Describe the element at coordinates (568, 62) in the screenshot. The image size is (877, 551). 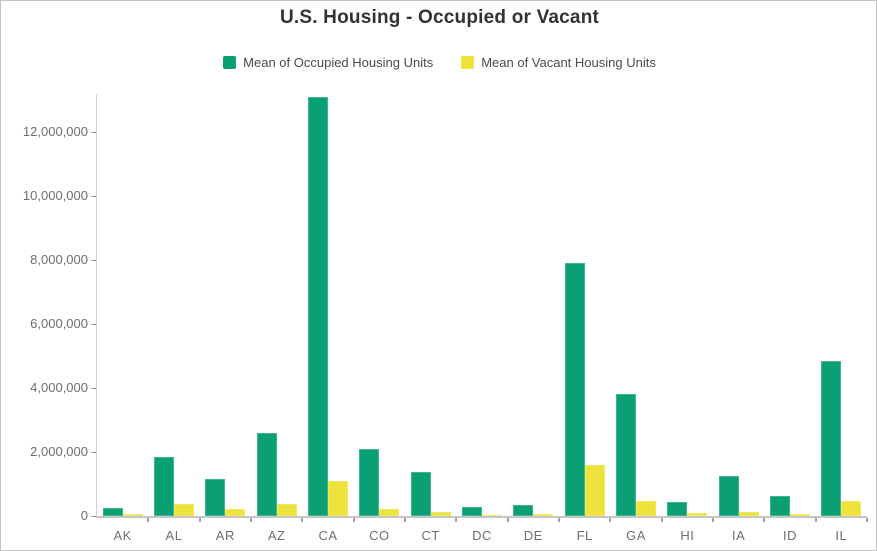
I see `legend-label: Mean of Vacant Housing Units` at that location.